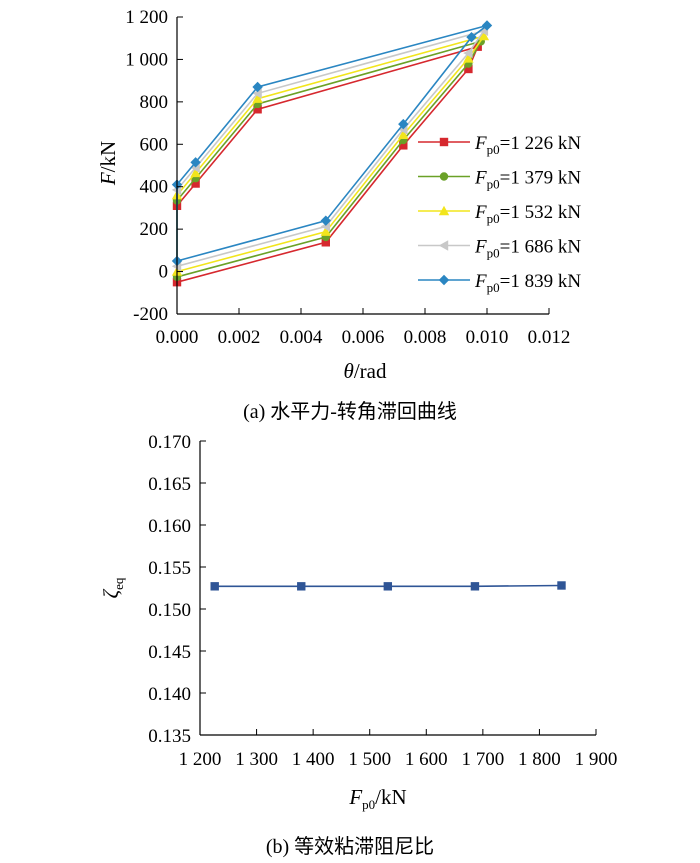 The height and width of the screenshot is (863, 700). What do you see at coordinates (527, 180) in the screenshot?
I see `legend-label: Fp0=1 379 kN` at bounding box center [527, 180].